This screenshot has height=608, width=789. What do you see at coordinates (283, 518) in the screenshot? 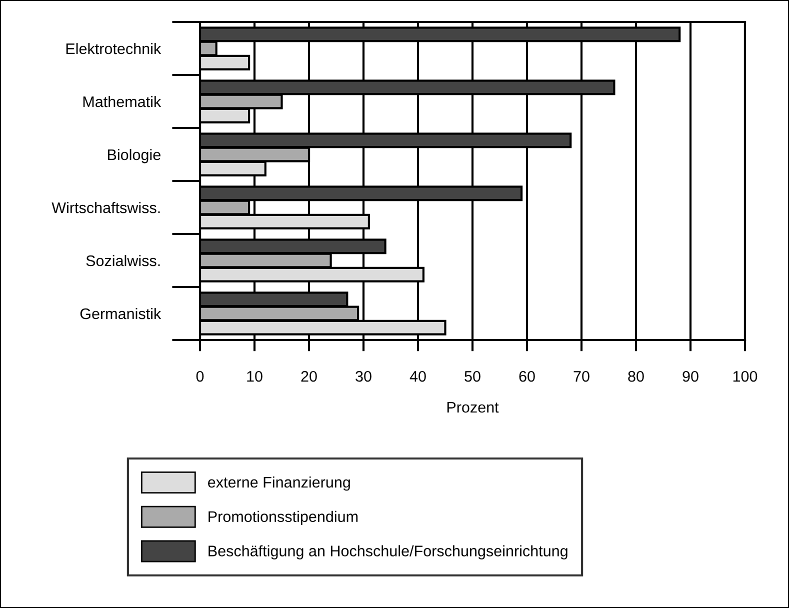
I see `legend-label: Promotionsstipendium` at bounding box center [283, 518].